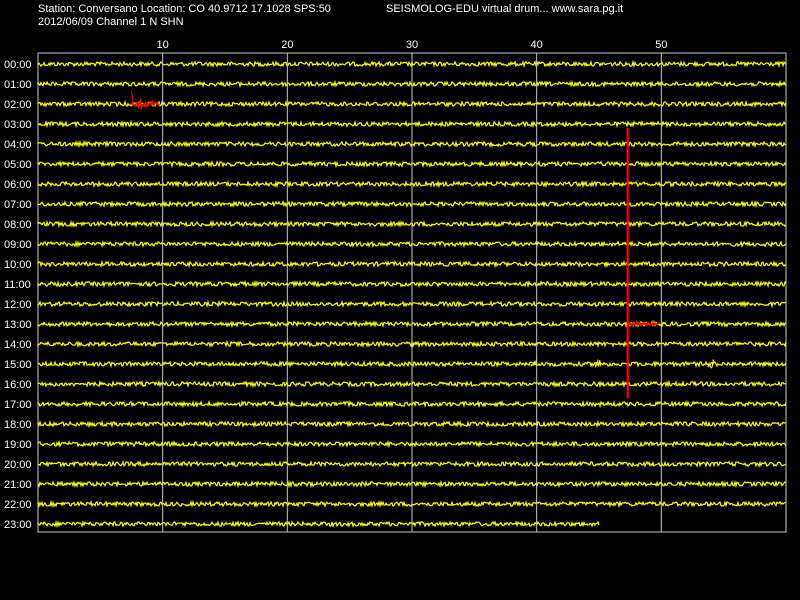 Image resolution: width=800 pixels, height=600 pixels. I want to click on row-label-0300: 03:00, so click(18, 125).